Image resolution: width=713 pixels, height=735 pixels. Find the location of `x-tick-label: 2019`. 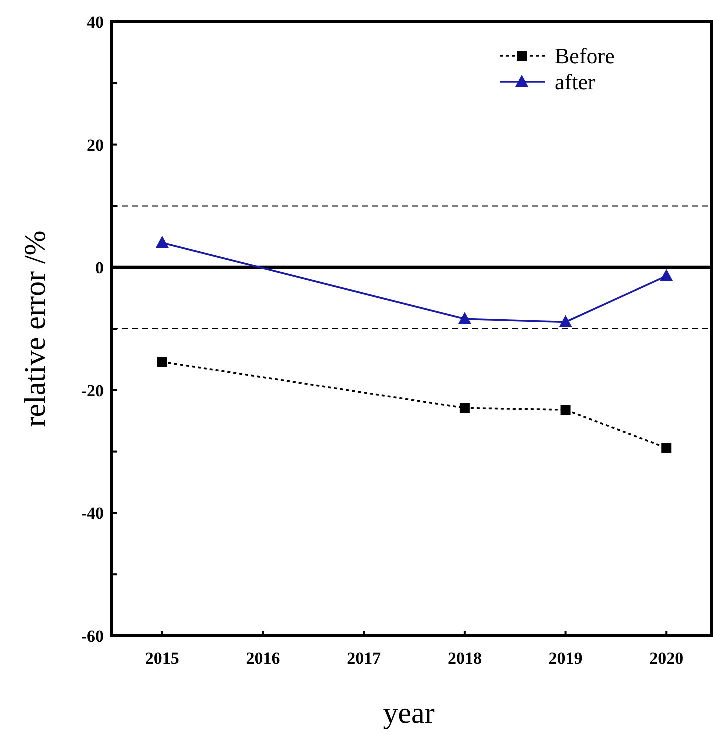

x-tick-label: 2019 is located at coordinates (565, 658).